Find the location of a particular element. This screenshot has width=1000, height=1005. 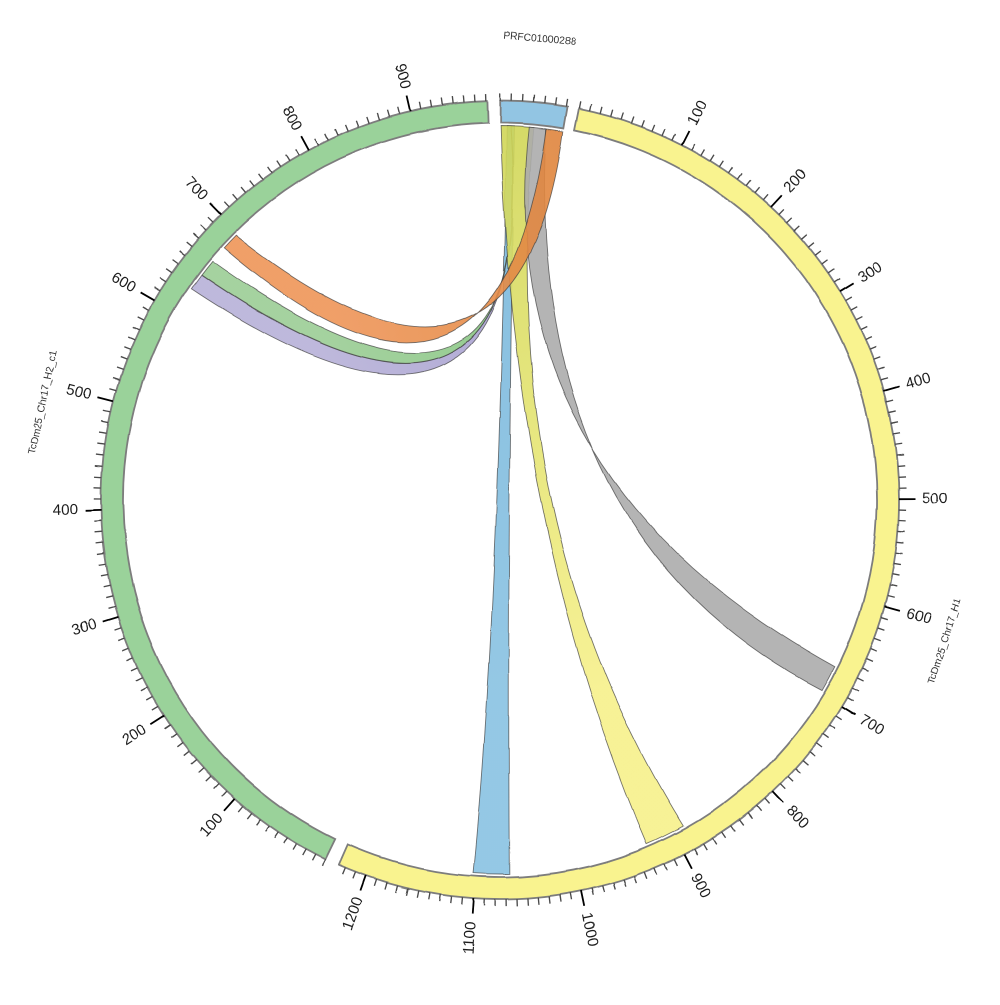

svg-text: 500 is located at coordinates (934, 498).